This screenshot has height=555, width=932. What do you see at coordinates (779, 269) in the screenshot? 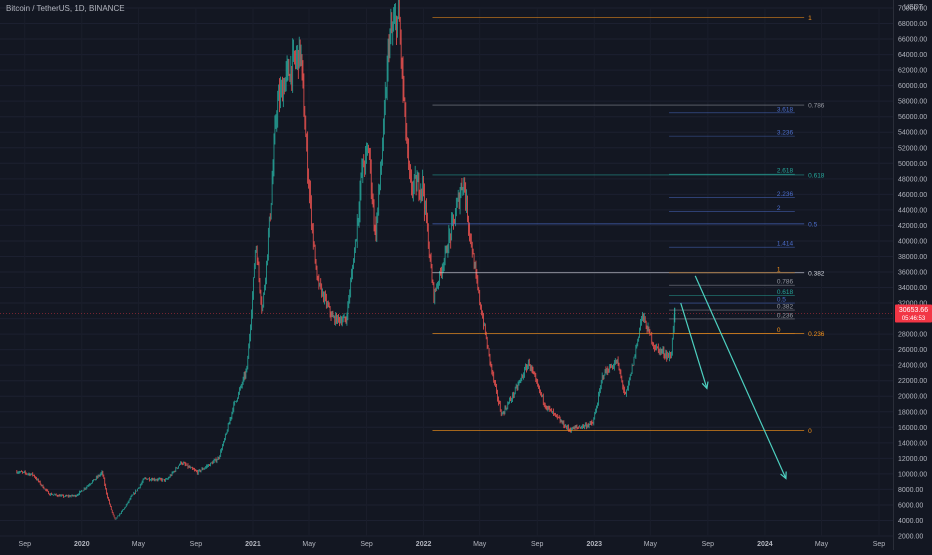
I see `fib-right-level-label: 1` at bounding box center [779, 269].